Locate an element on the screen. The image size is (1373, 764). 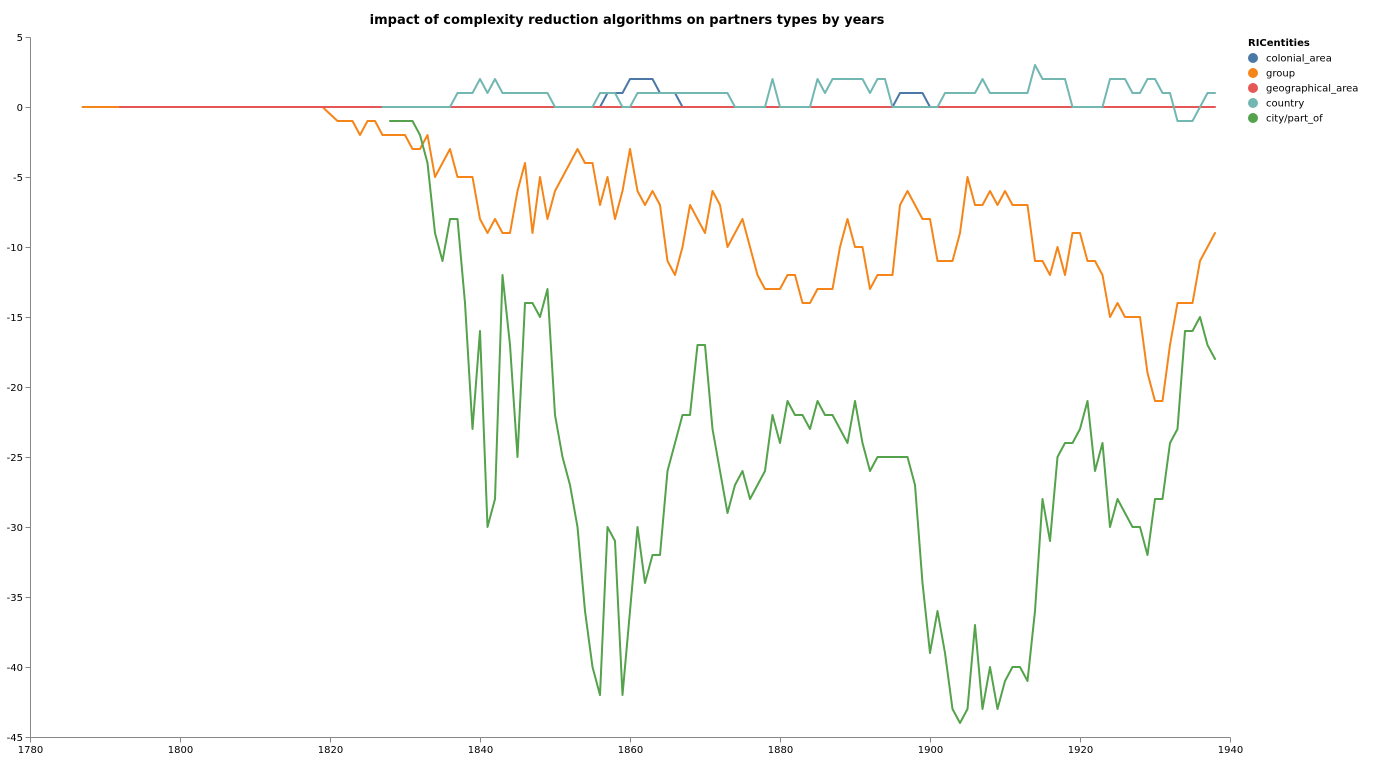
legend-swatch-city-part-of is located at coordinates (1253, 118).